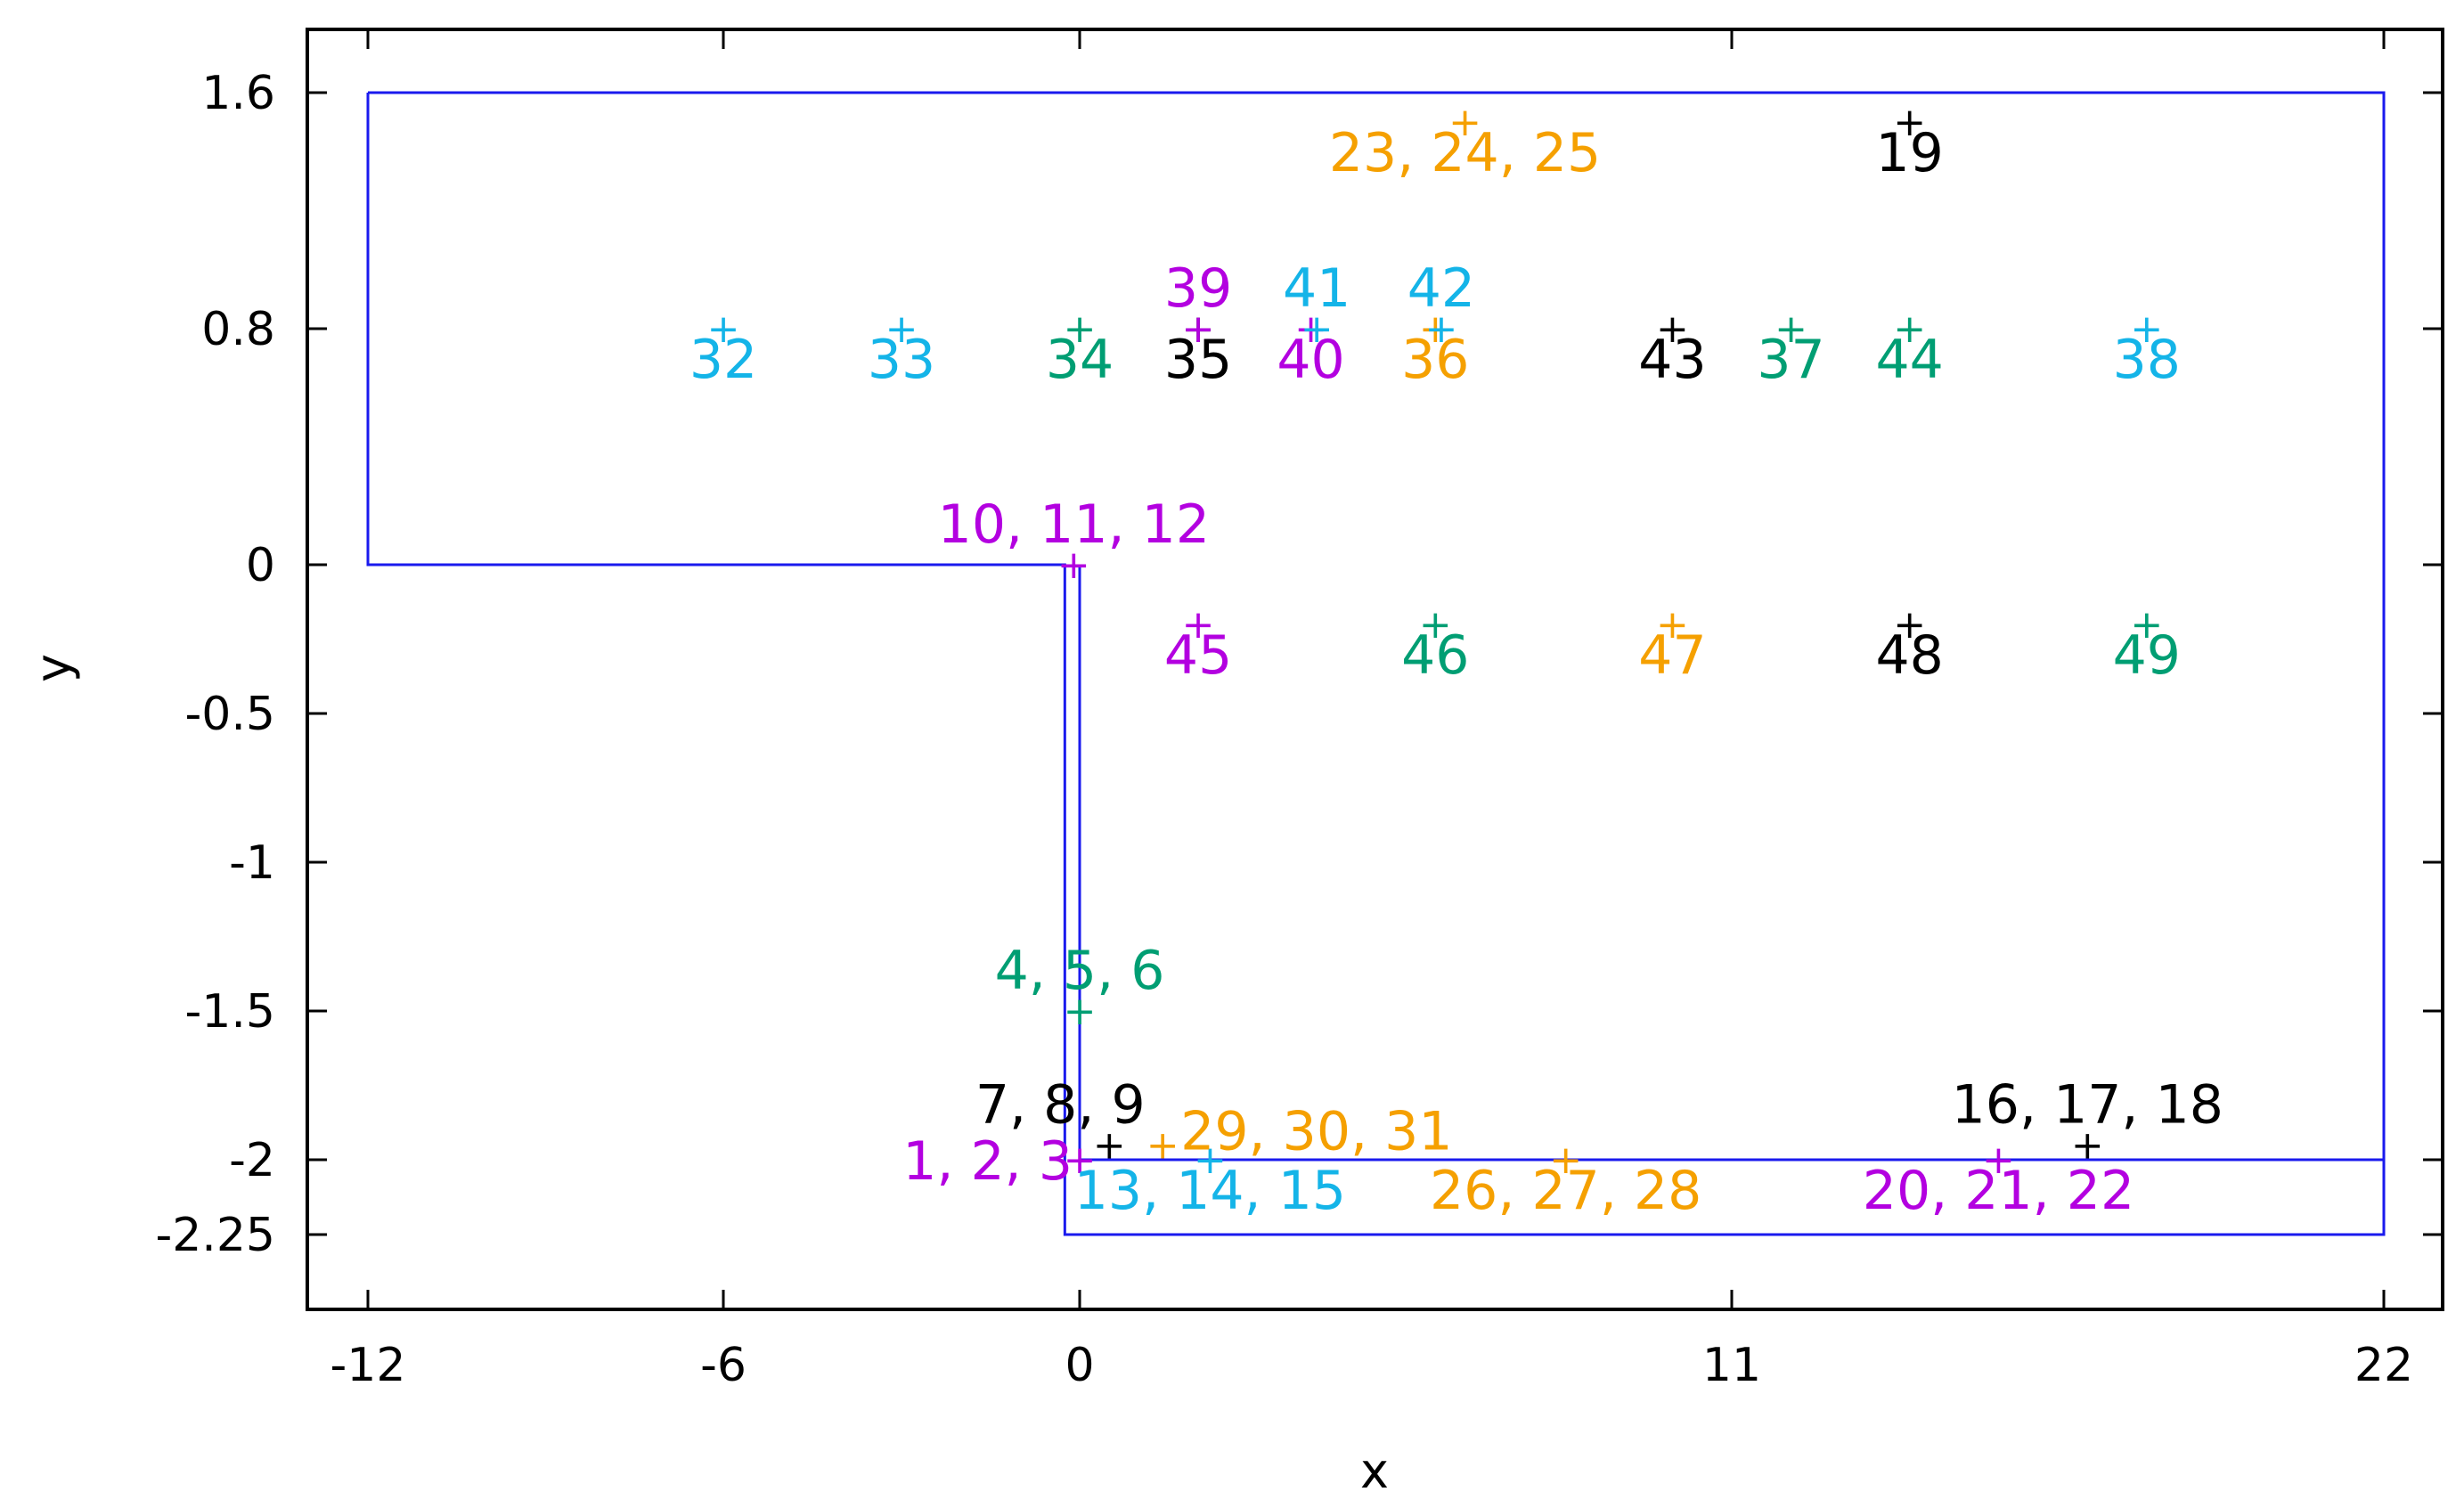 This screenshot has height=1500, width=2464. I want to click on point: +38, so click(2147, 348).